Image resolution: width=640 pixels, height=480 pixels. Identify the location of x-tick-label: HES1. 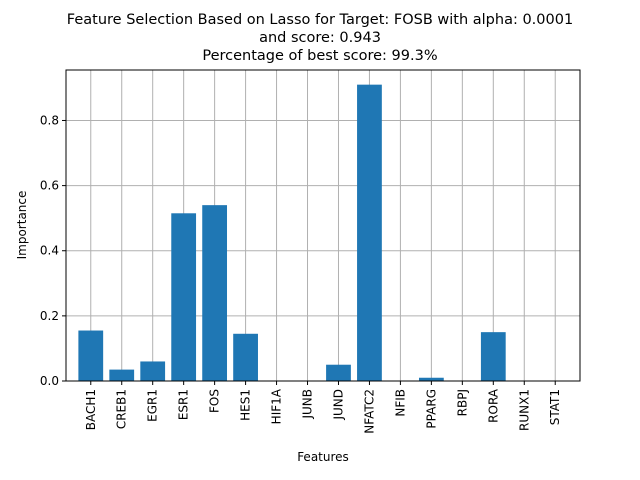
(246, 405).